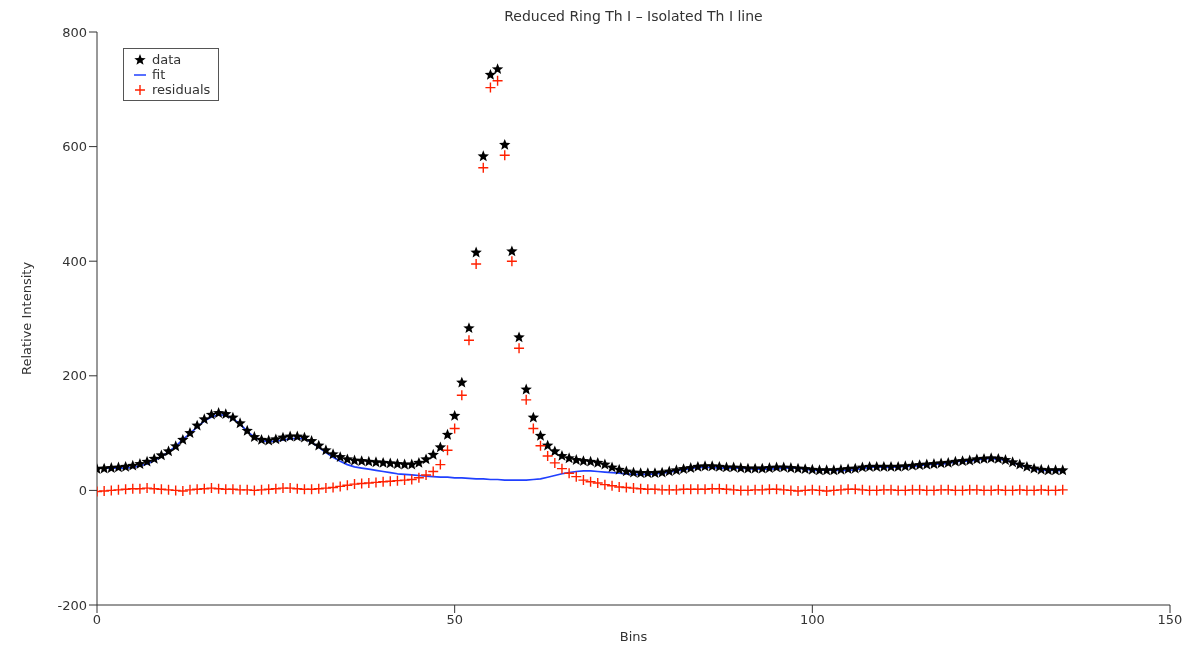 The width and height of the screenshot is (1199, 647). Describe the element at coordinates (82, 491) in the screenshot. I see `y-tick-label: 0` at that location.